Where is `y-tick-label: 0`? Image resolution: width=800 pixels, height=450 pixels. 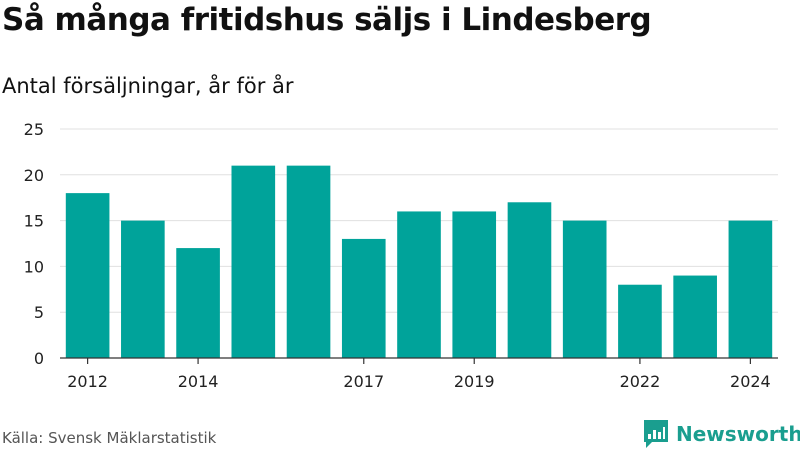 y-tick-label: 0 is located at coordinates (39, 358).